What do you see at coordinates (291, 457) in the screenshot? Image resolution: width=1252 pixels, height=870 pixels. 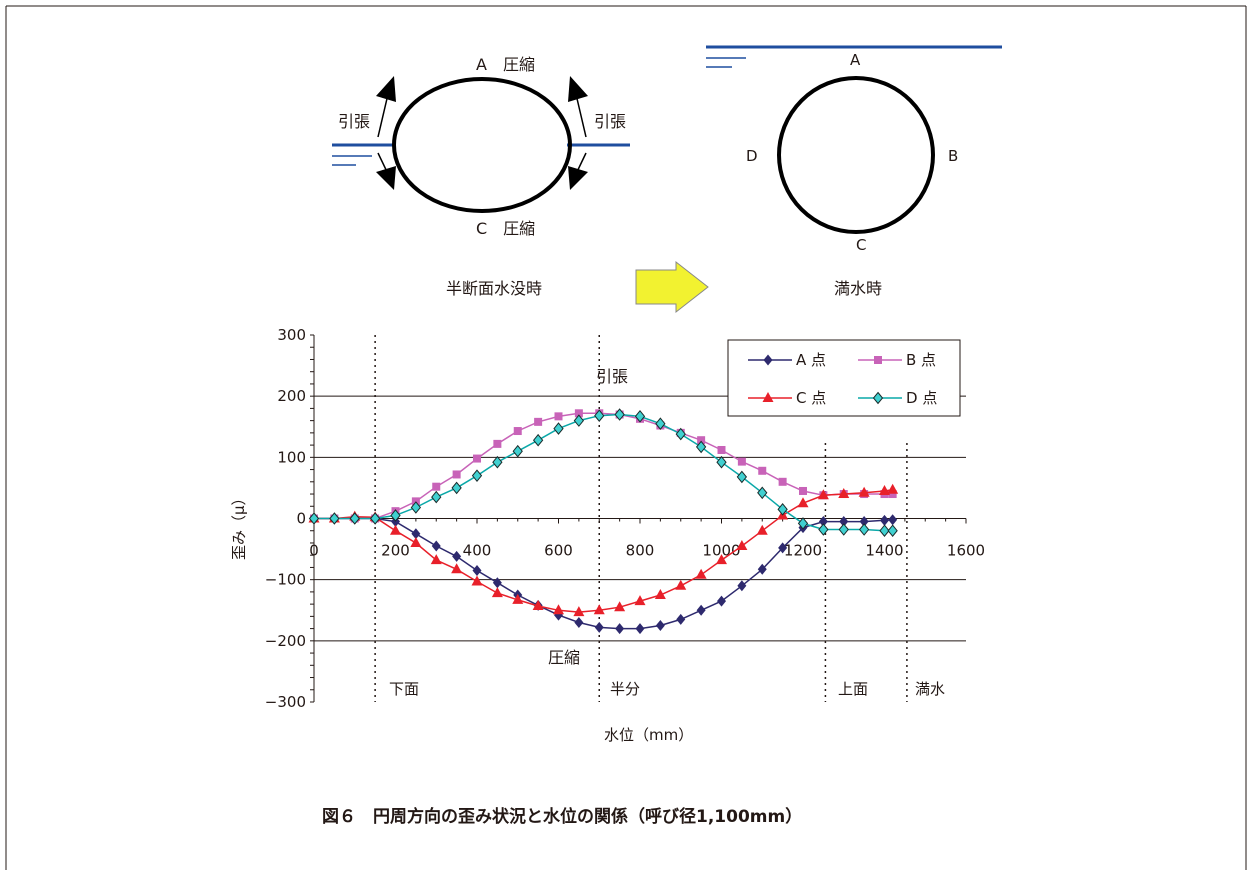 I see `y-tick-label: 100` at bounding box center [291, 457].